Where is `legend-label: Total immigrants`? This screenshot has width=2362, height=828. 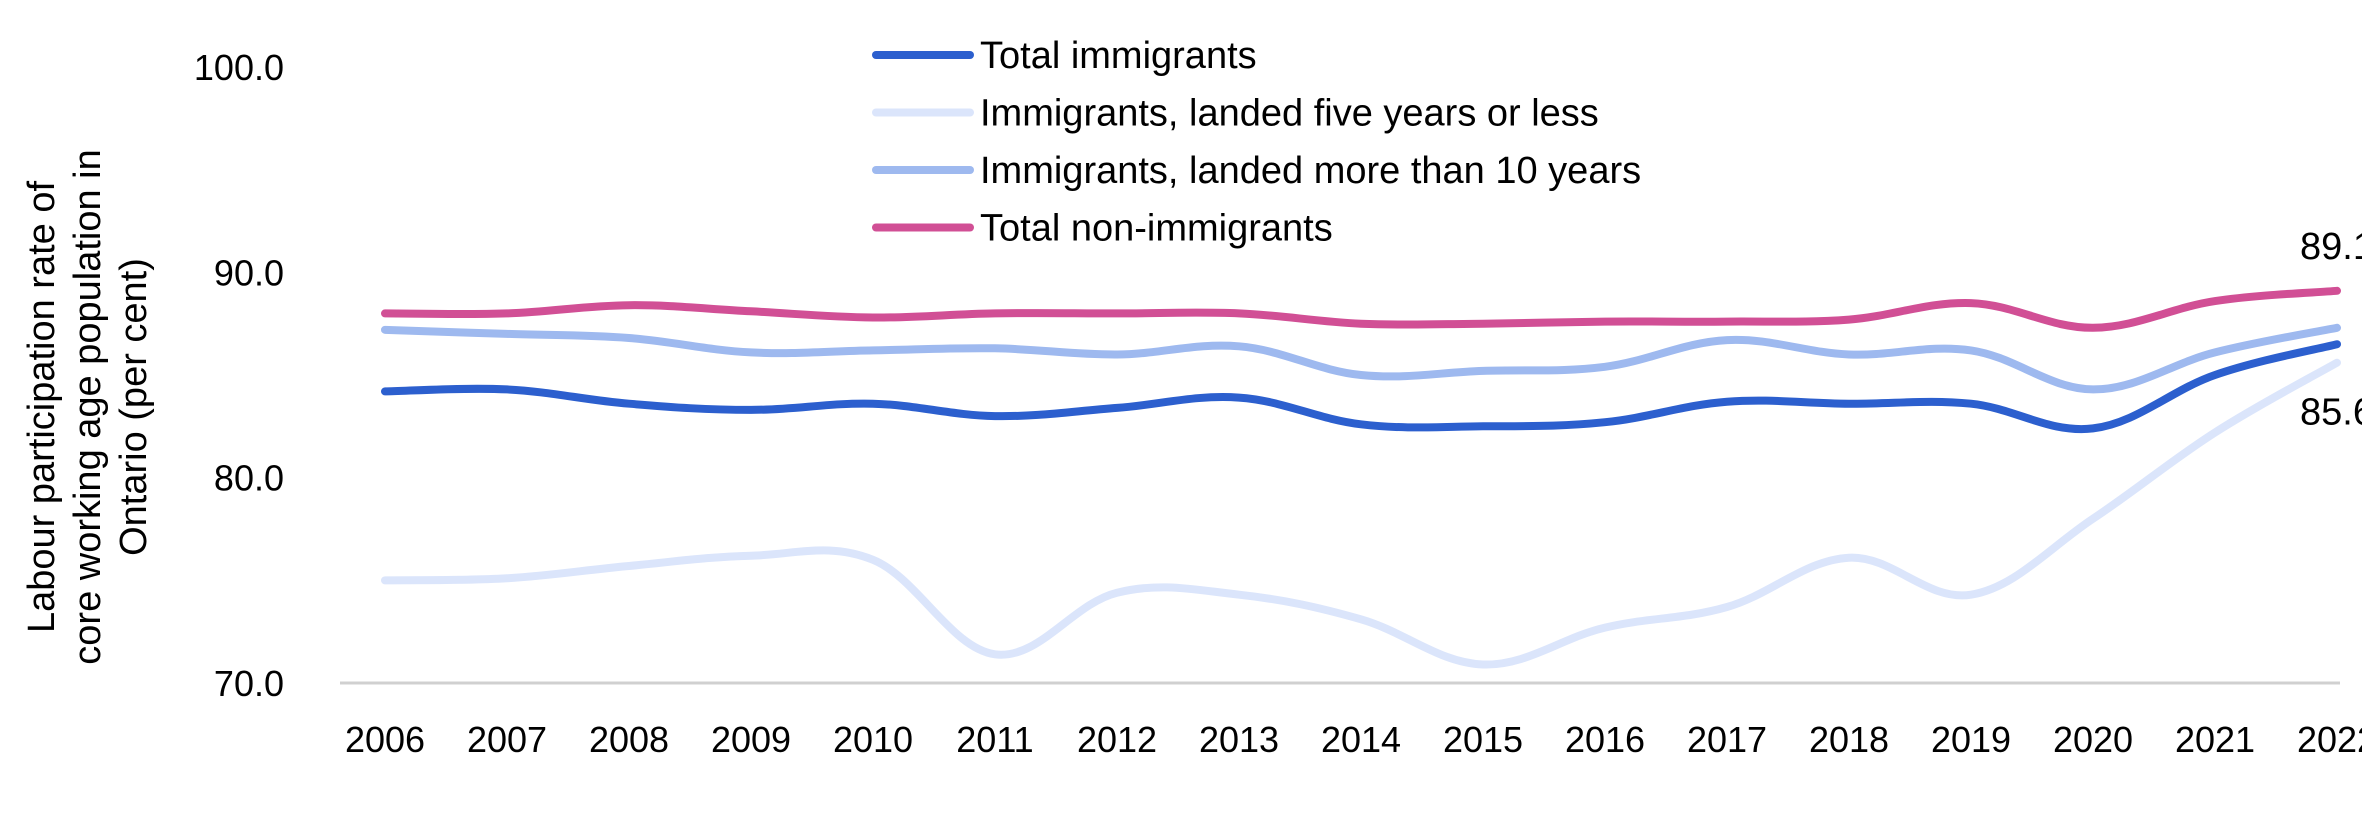
legend-label: Total immigrants is located at coordinates (1118, 56).